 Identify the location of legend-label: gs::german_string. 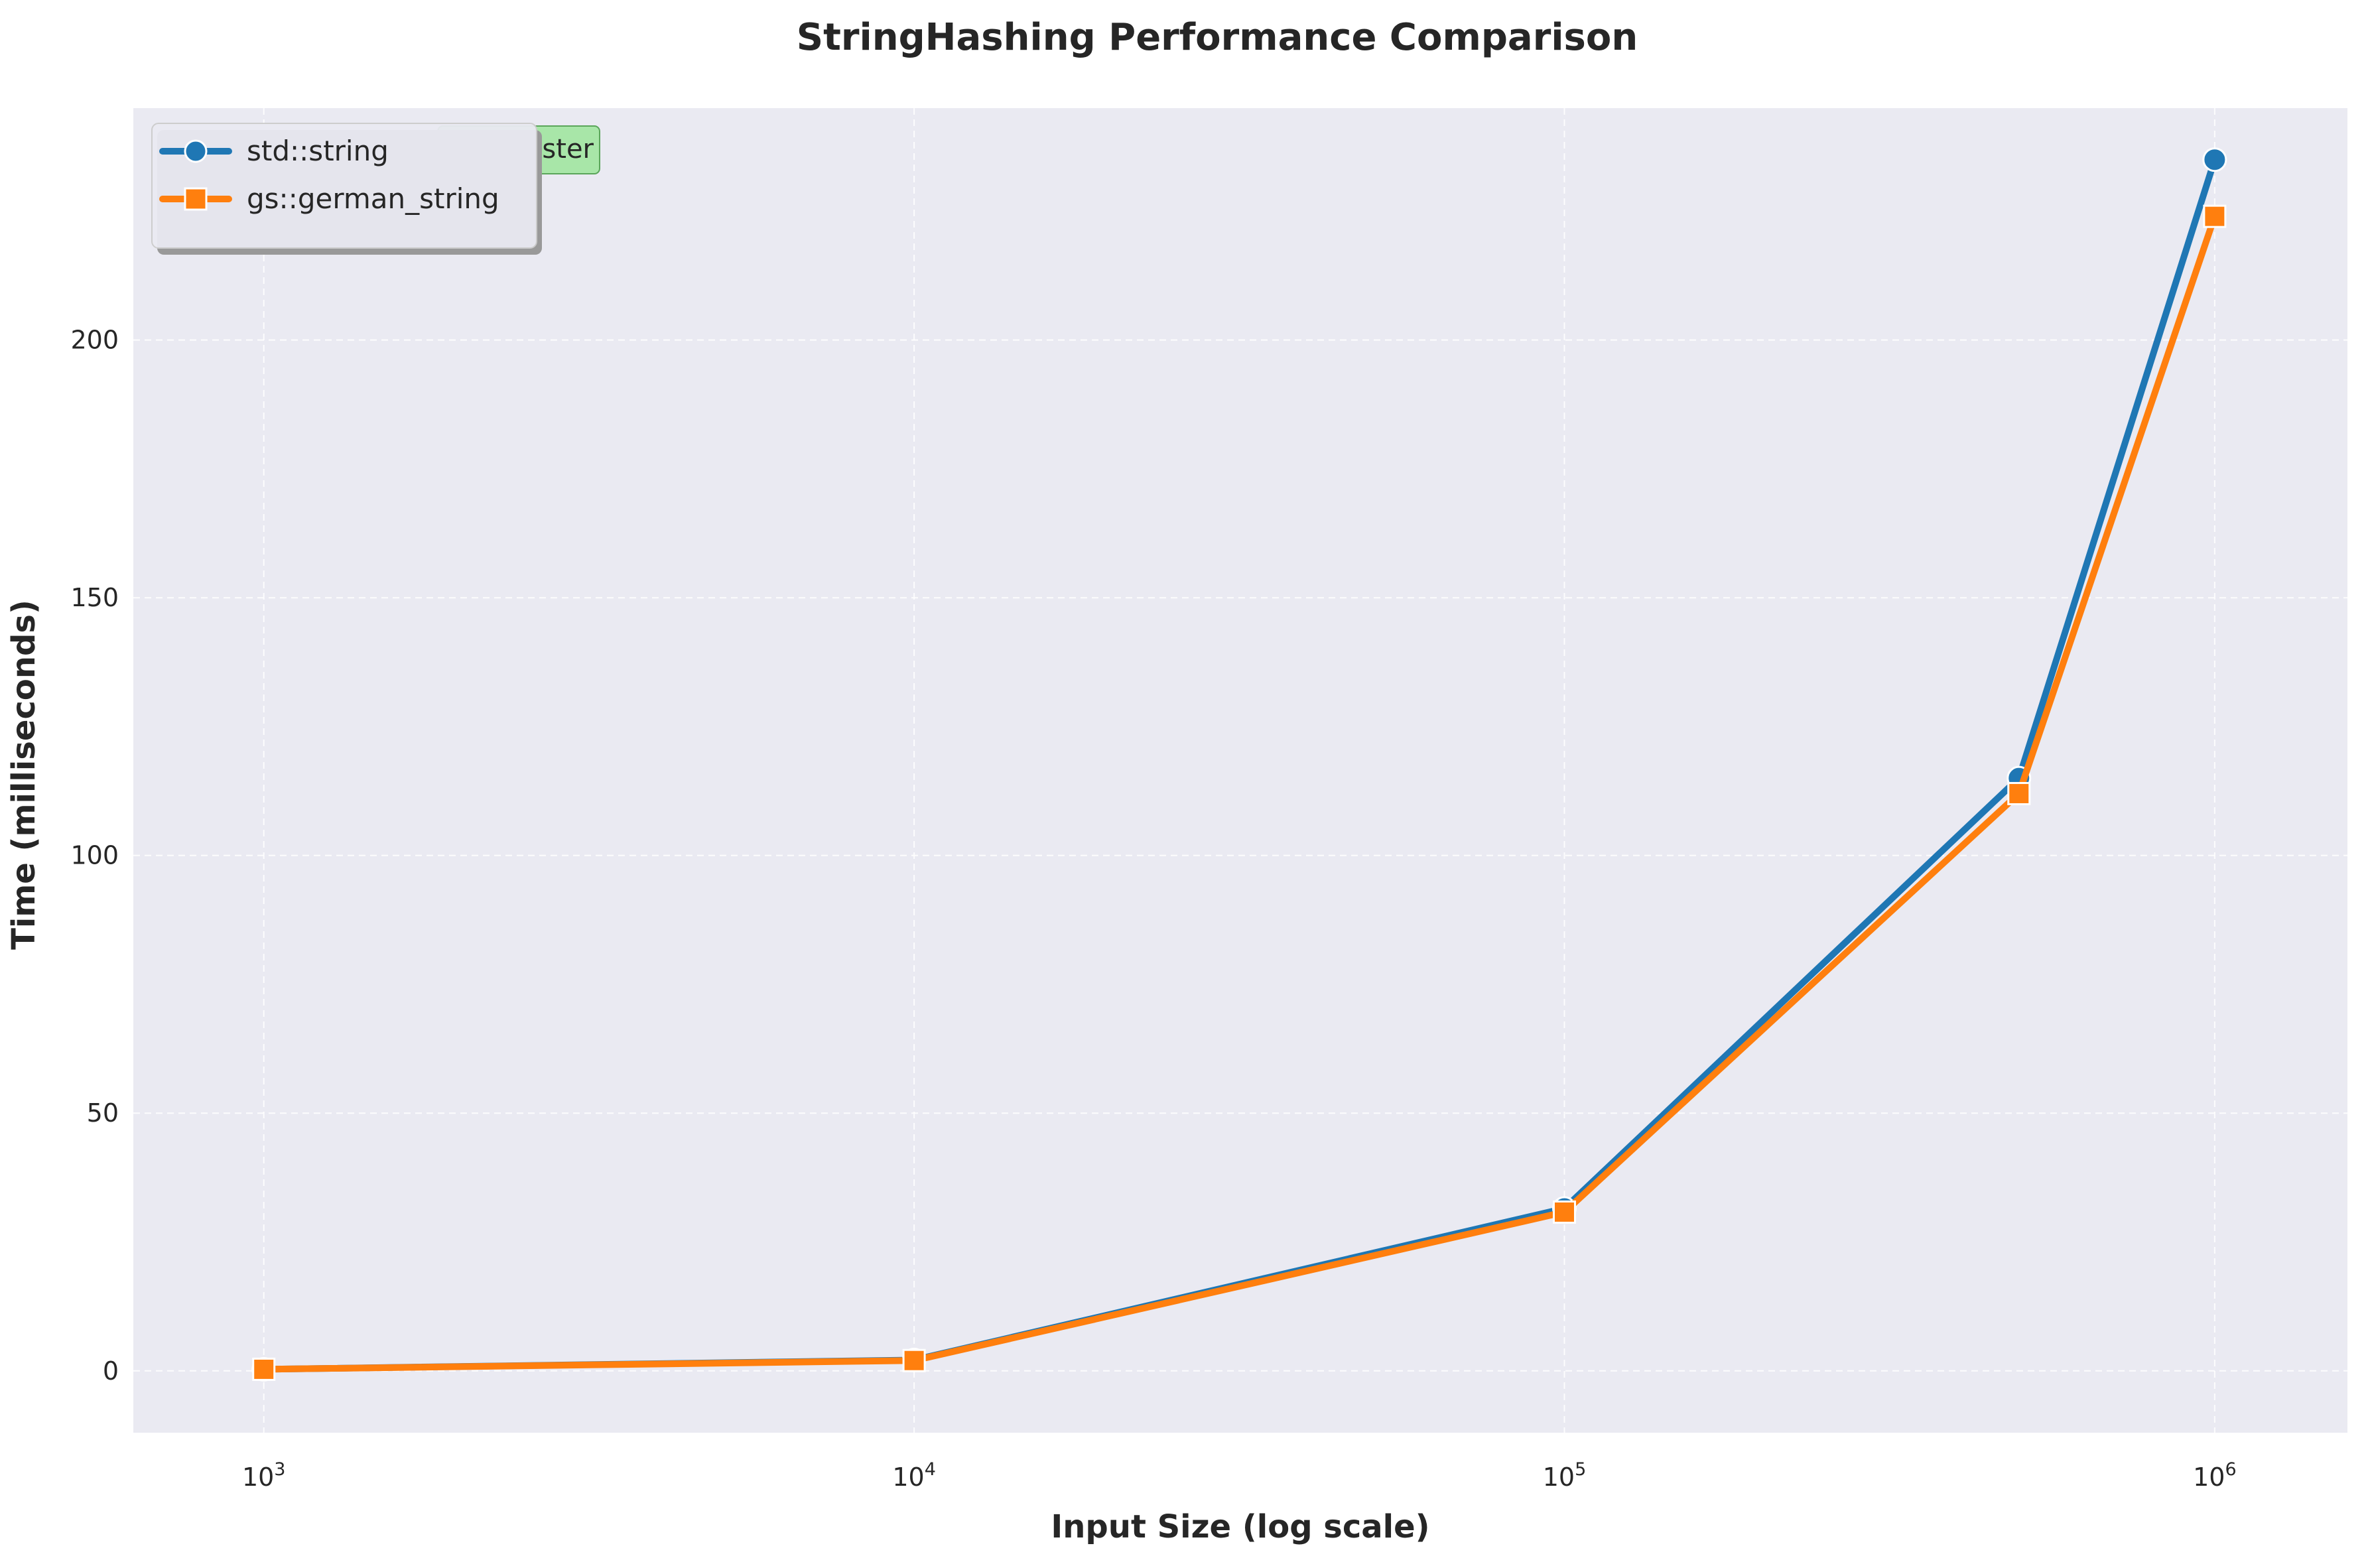
(373, 198).